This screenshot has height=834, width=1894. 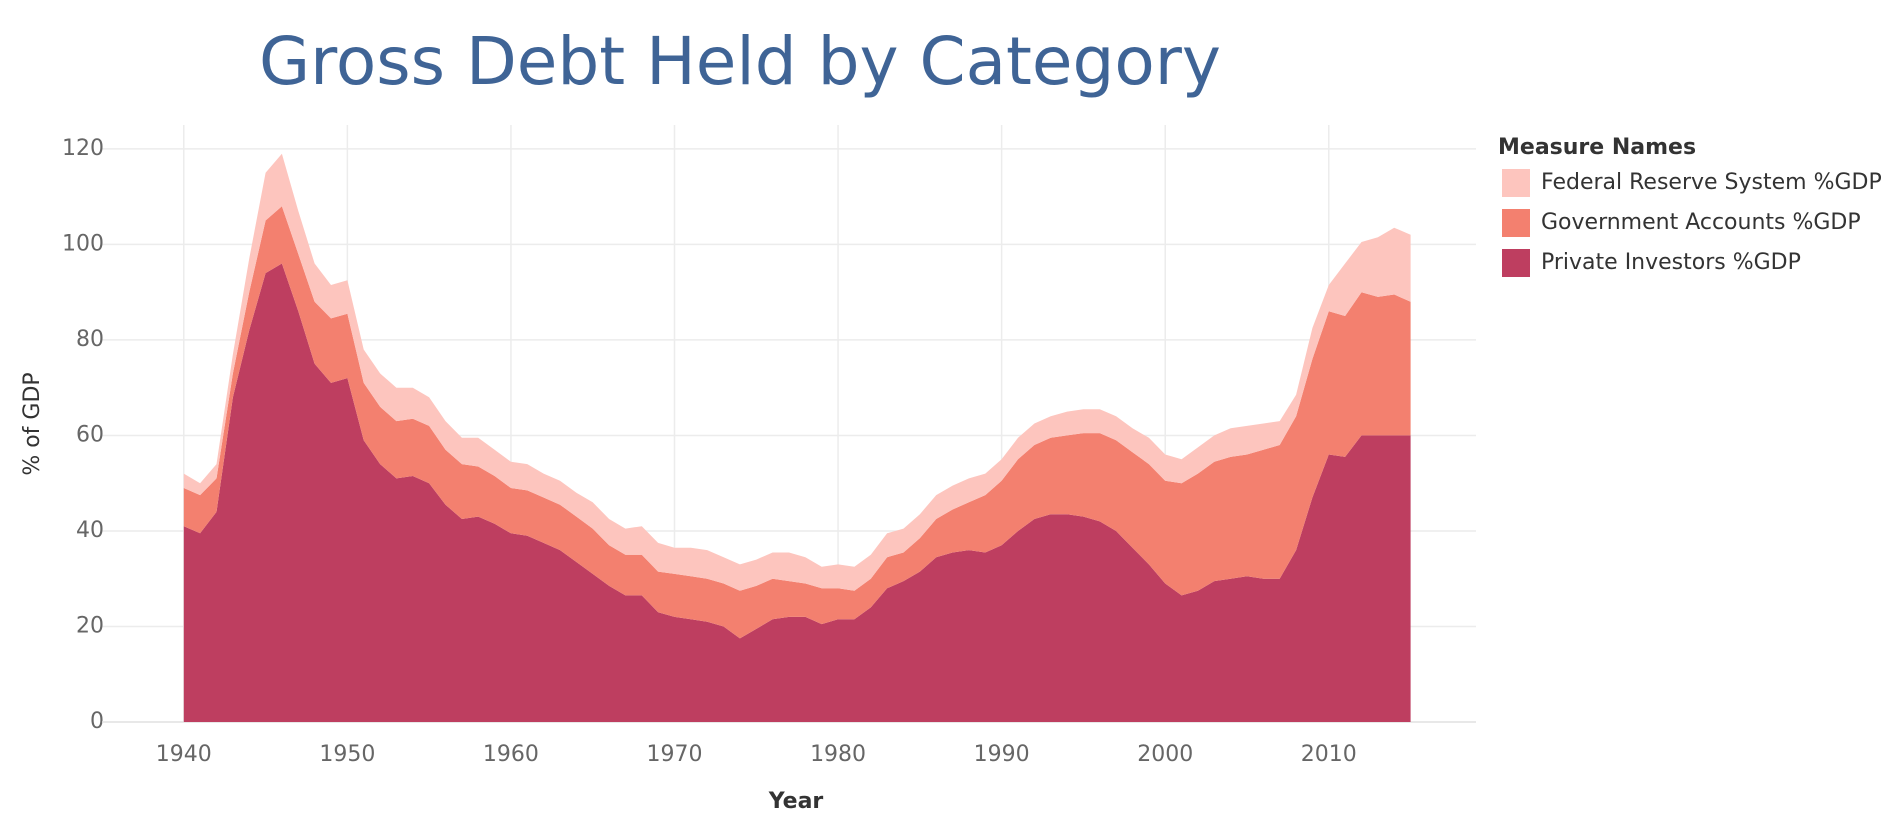 I want to click on legend-label: Federal Reserve System %GDP, so click(x=1711, y=182).